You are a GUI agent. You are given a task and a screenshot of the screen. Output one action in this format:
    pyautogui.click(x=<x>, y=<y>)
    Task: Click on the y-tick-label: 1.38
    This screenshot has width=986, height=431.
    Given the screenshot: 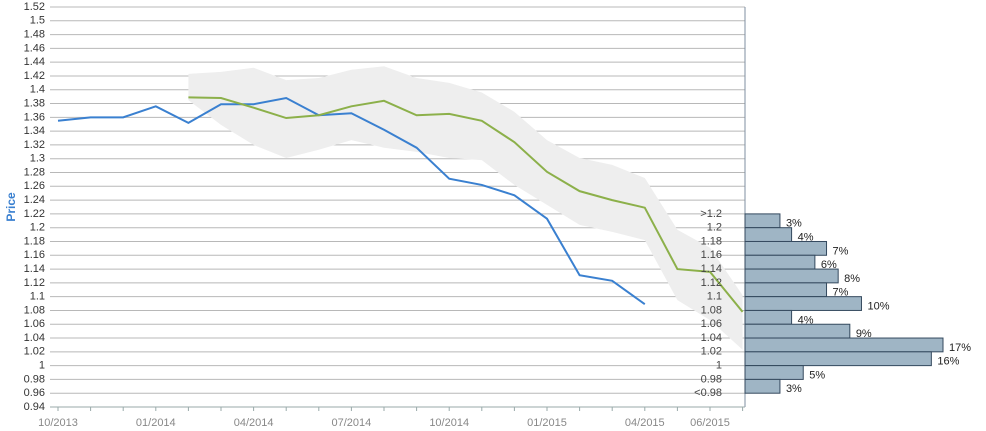 What is the action you would take?
    pyautogui.click(x=34, y=103)
    